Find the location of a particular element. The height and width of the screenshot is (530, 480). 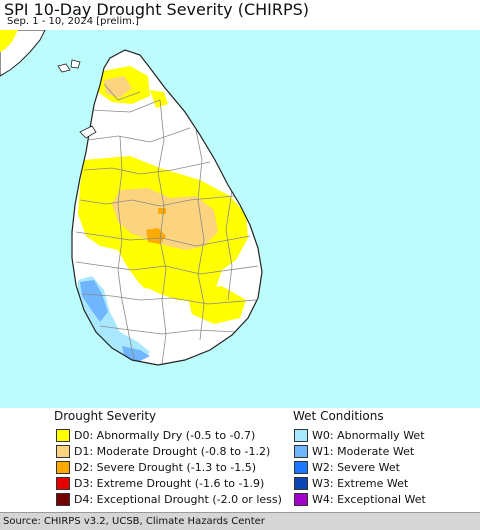

mannar-island is located at coordinates (88, 132).